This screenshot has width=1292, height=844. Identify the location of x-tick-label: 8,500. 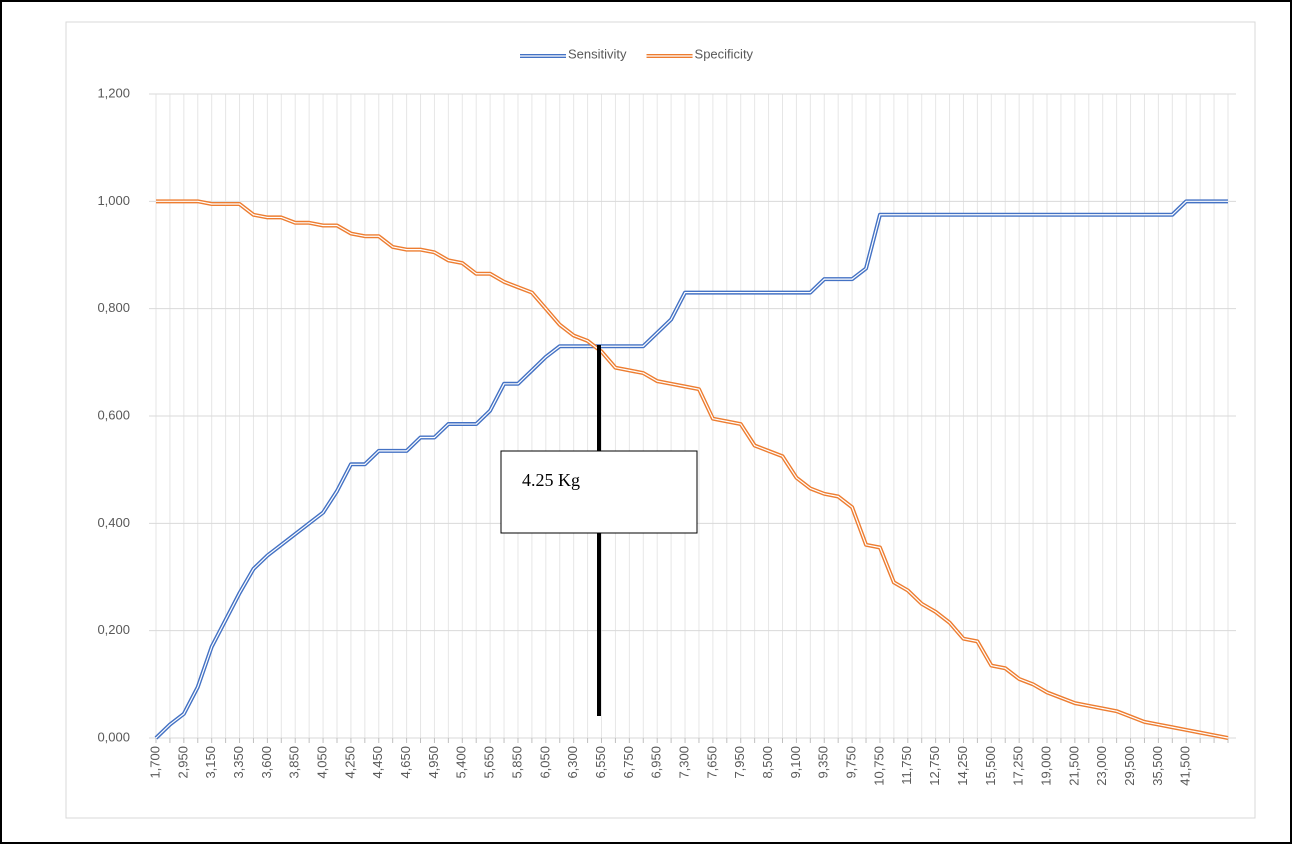
(767, 762).